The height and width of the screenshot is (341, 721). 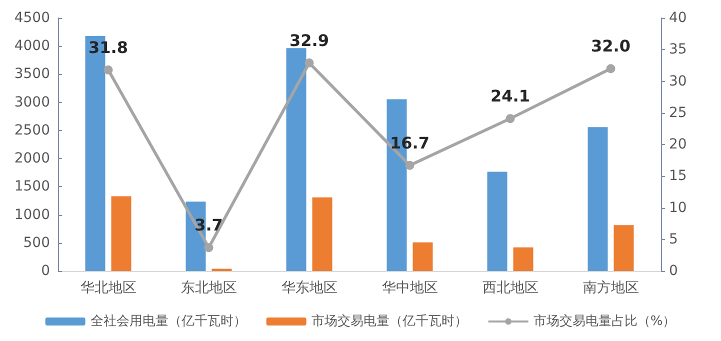 I want to click on data-label: 32.0, so click(x=610, y=46).